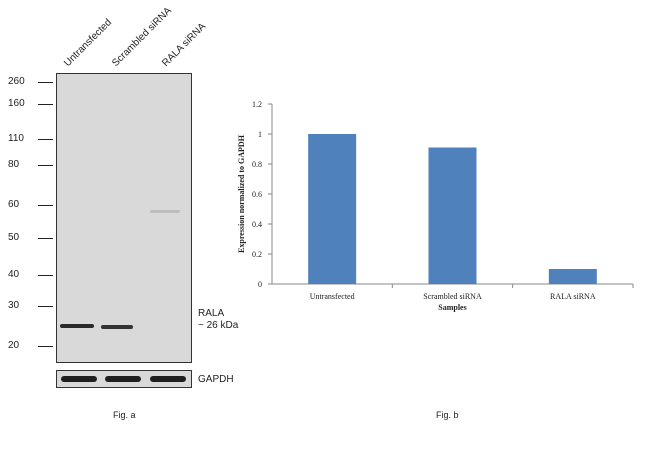  What do you see at coordinates (447, 415) in the screenshot?
I see `fig-b-caption: Fig. b` at bounding box center [447, 415].